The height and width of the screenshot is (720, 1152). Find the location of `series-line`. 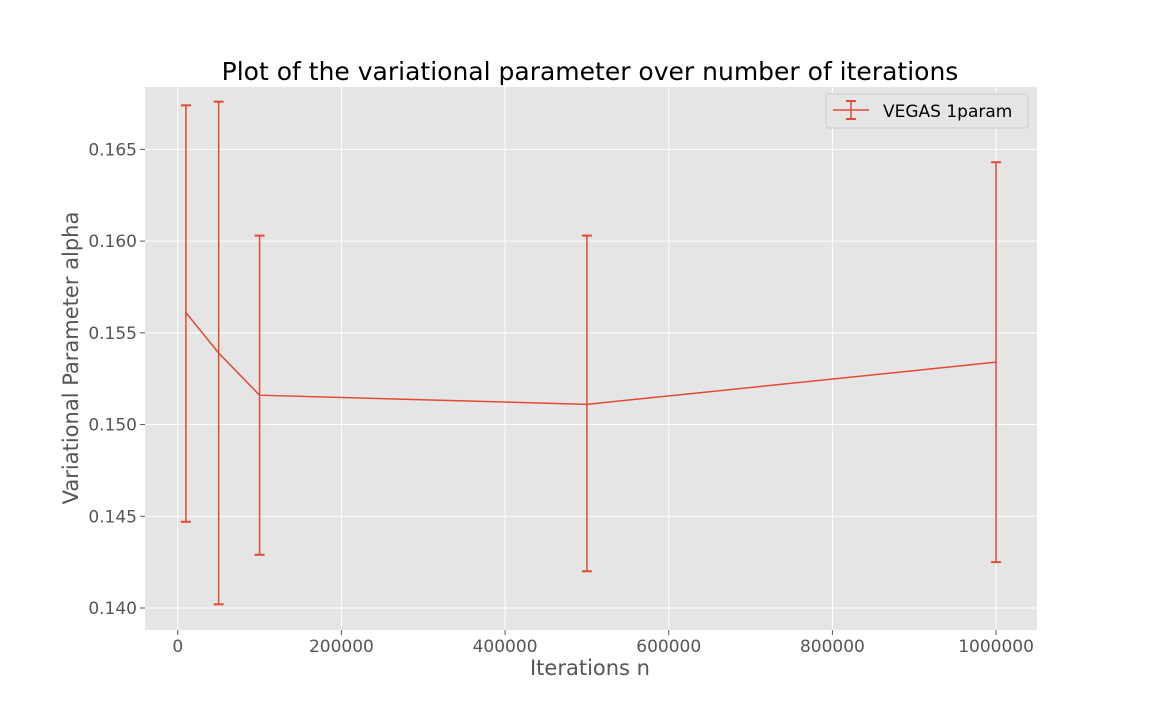

series-line is located at coordinates (591, 359).